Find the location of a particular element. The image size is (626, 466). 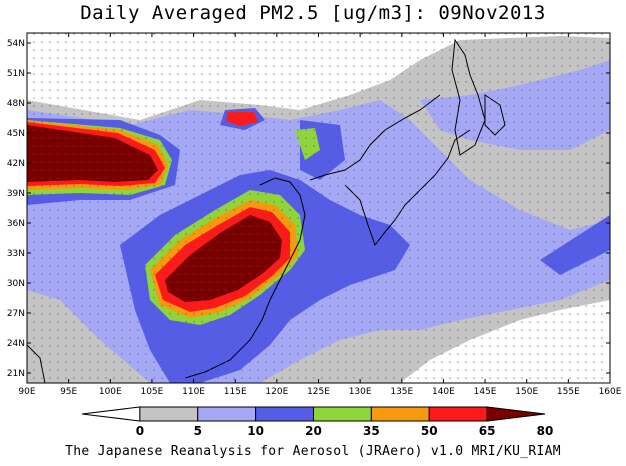

lat-tick-label: 54N is located at coordinates (16, 44).